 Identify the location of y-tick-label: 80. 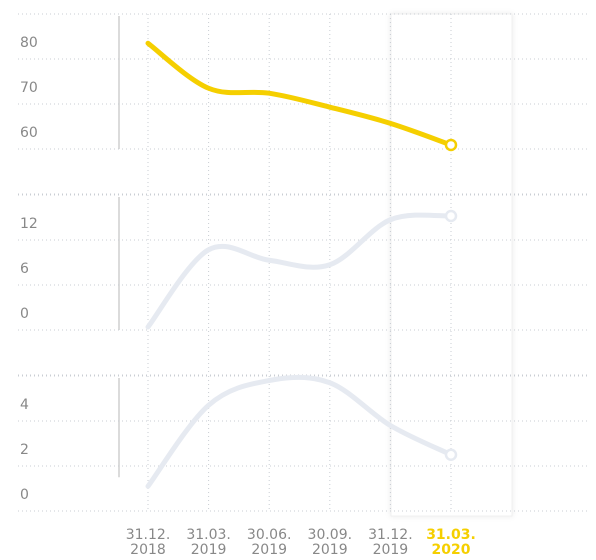
(29, 43).